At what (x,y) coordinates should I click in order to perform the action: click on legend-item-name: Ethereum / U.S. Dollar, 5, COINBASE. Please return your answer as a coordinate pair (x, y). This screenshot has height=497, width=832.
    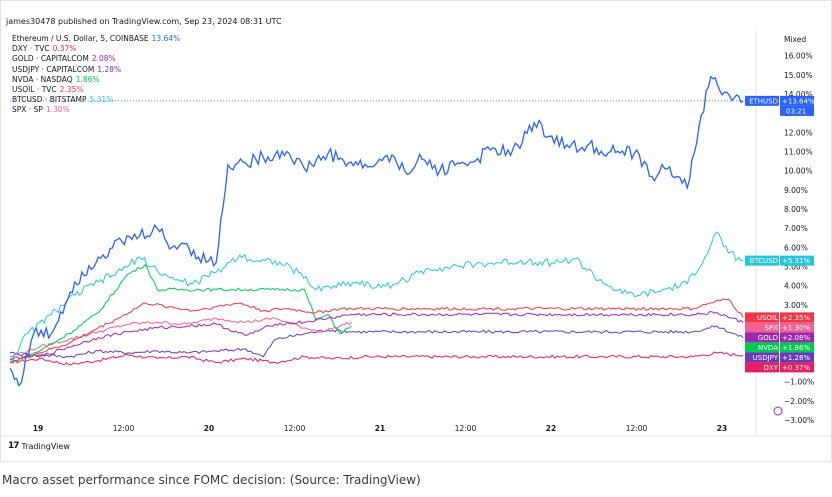
    Looking at the image, I should click on (80, 38).